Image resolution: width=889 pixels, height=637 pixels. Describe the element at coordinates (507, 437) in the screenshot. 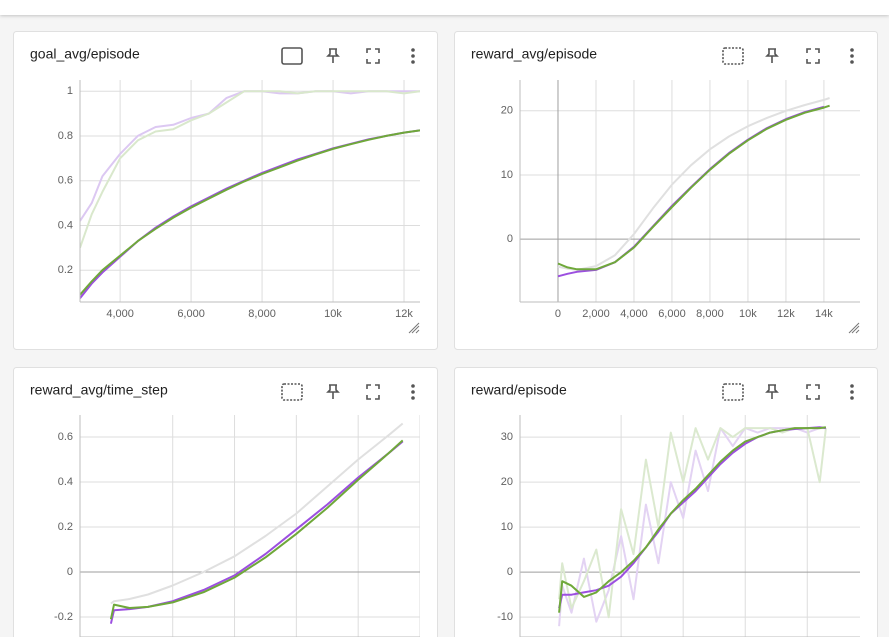

I see `y-tick-label: 30` at that location.